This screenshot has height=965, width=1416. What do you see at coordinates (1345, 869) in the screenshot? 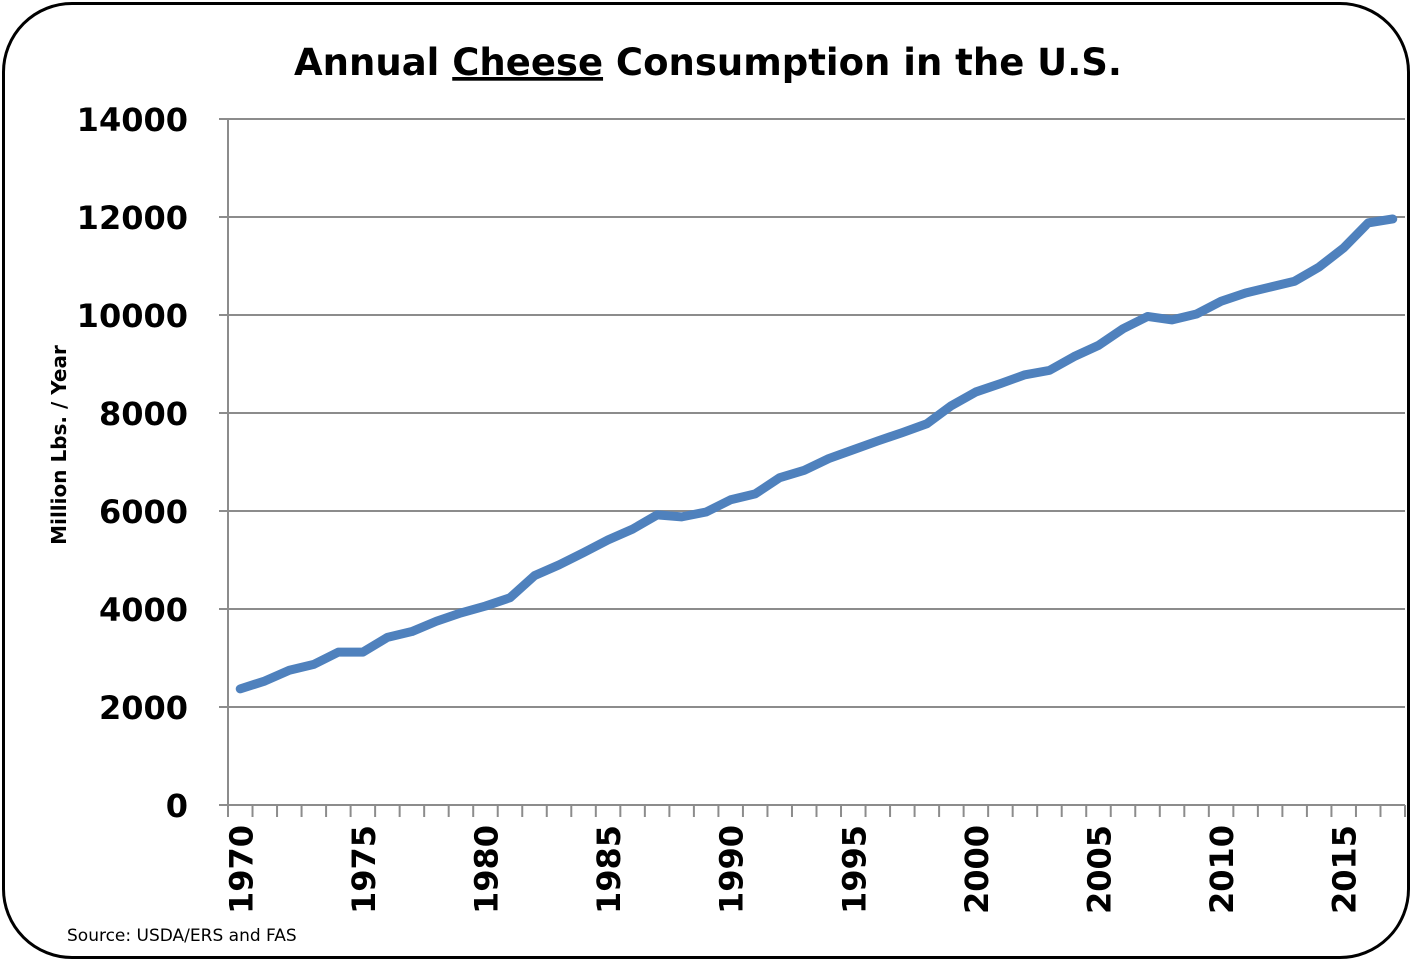
I see `x-tick-label: 2015` at bounding box center [1345, 869].